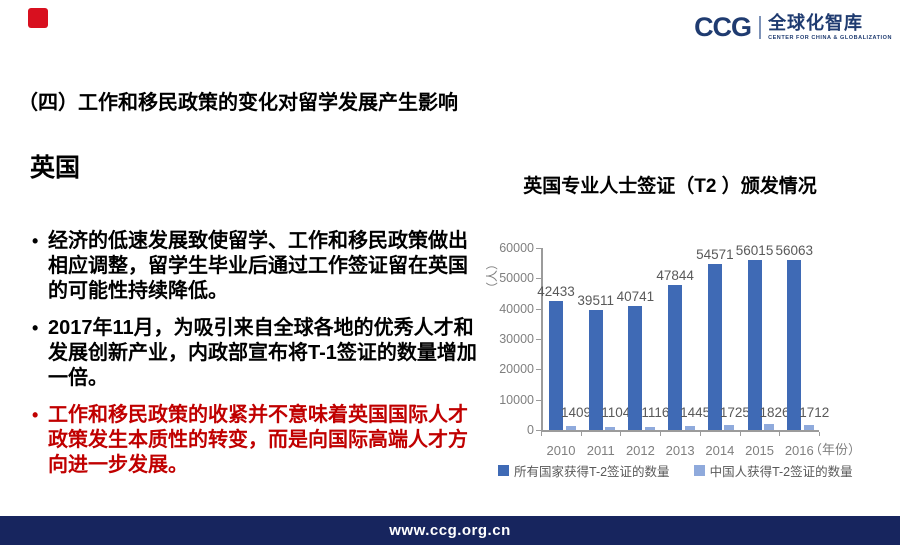 Image resolution: width=900 pixels, height=545 pixels. Describe the element at coordinates (516, 369) in the screenshot. I see `y-tick-label: 20000` at that location.